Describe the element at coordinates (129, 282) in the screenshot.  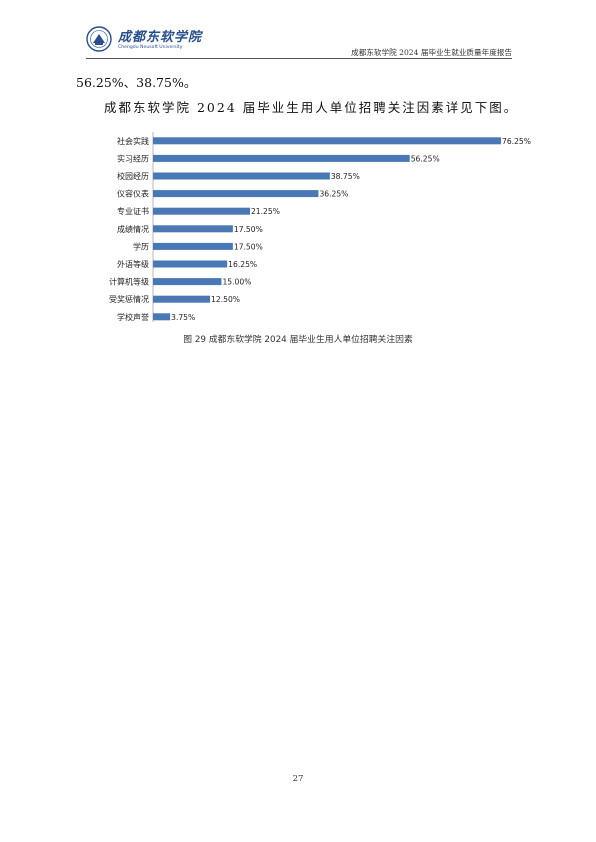
I see `category-label: 计算机等级` at that location.